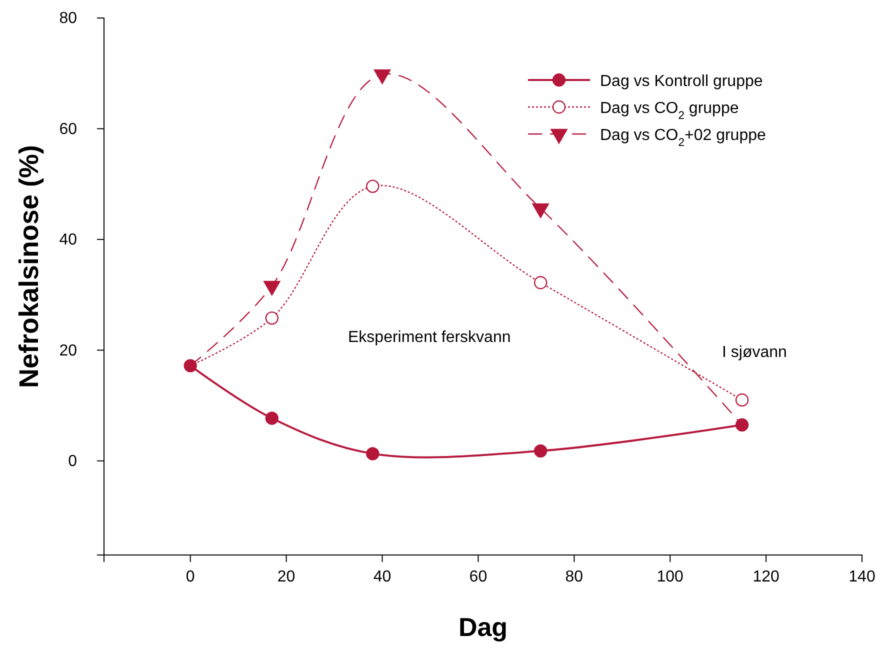  I want to click on x-tick-label: 140, so click(862, 577).